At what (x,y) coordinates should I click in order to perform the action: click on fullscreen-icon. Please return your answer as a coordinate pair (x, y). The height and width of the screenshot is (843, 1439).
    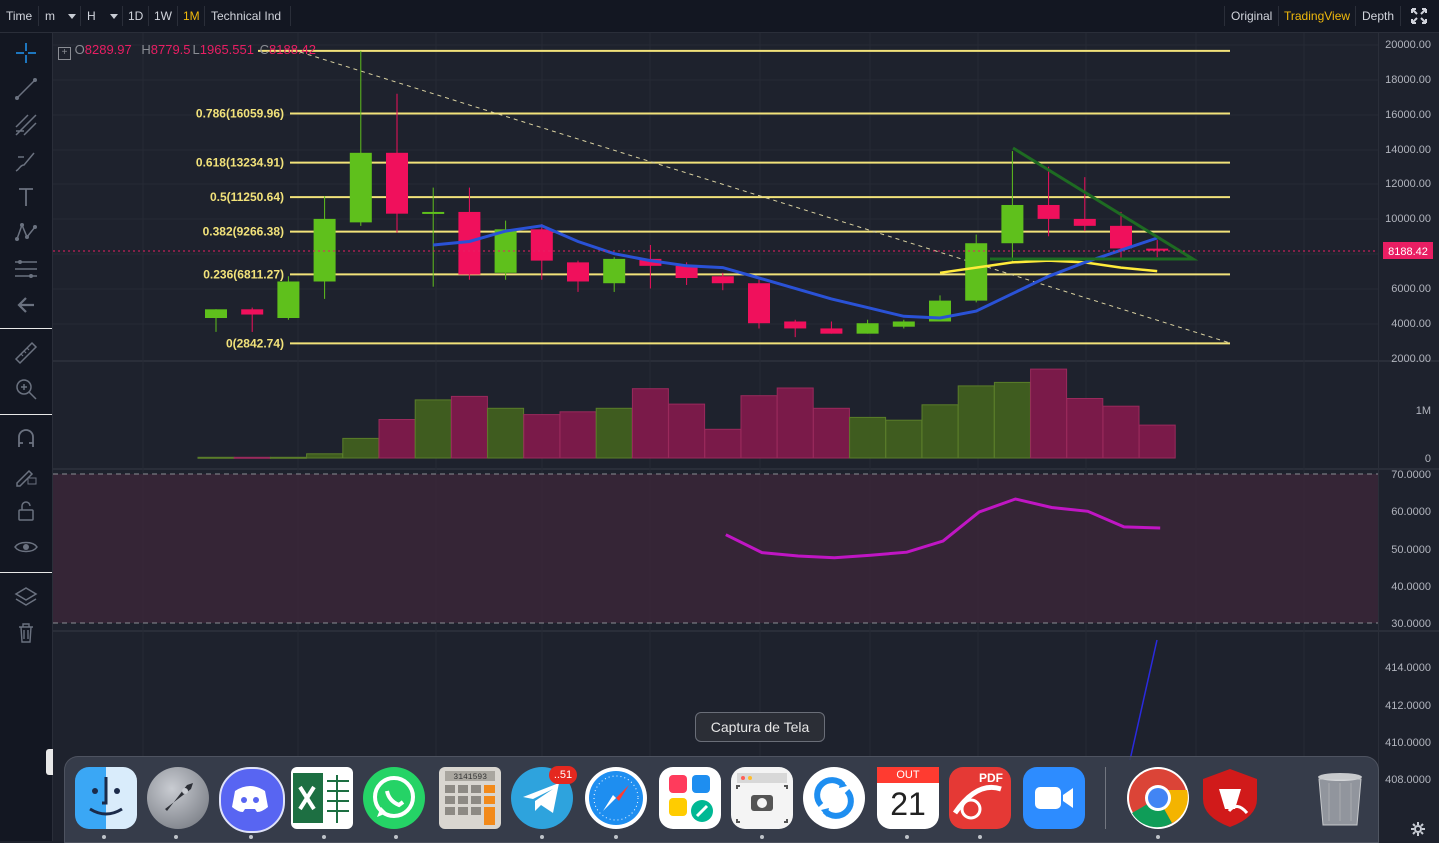
    Looking at the image, I should click on (1419, 16).